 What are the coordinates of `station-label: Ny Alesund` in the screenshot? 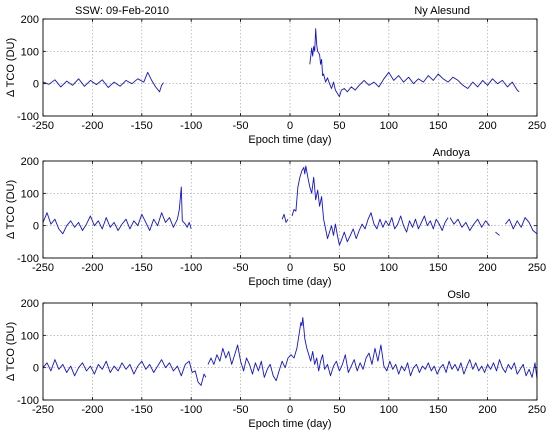 It's located at (442, 11).